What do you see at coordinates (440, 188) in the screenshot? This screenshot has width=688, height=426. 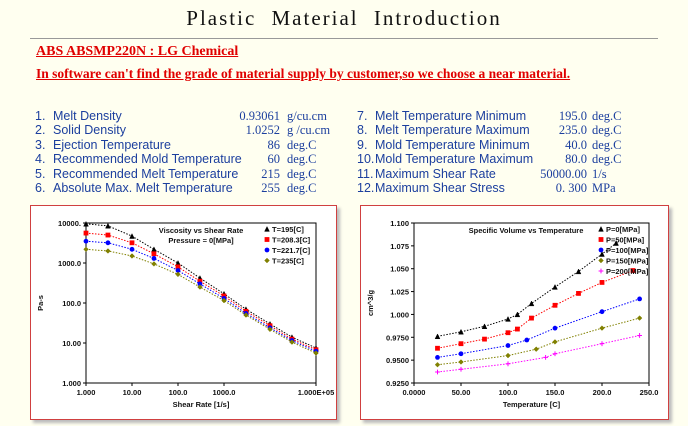 I see `property-name: Maximum Shear Stress` at bounding box center [440, 188].